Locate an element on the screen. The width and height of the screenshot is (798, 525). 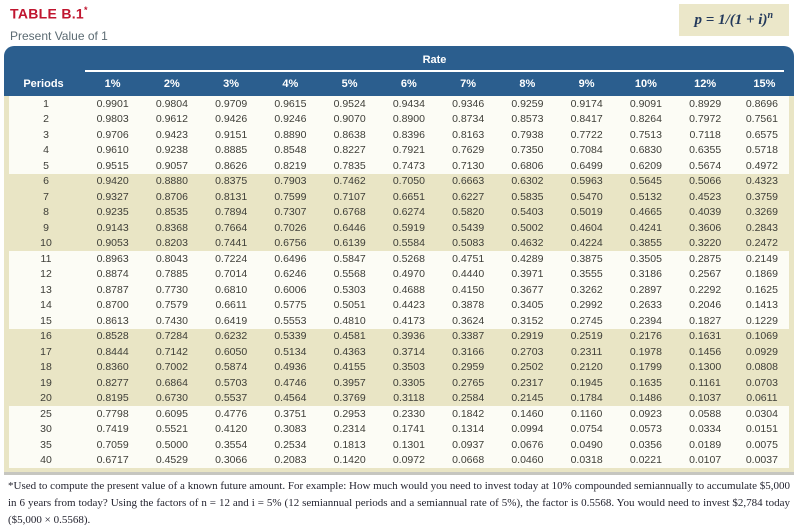
formula-body: p = 1/(1 + i) is located at coordinates (731, 20).